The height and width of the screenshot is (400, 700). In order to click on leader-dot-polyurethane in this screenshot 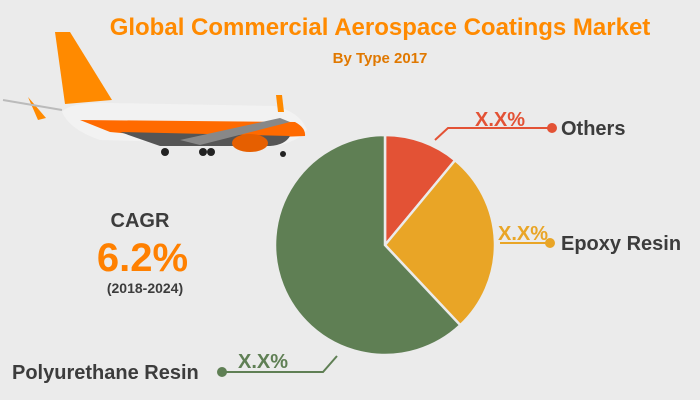, I will do `click(222, 372)`.